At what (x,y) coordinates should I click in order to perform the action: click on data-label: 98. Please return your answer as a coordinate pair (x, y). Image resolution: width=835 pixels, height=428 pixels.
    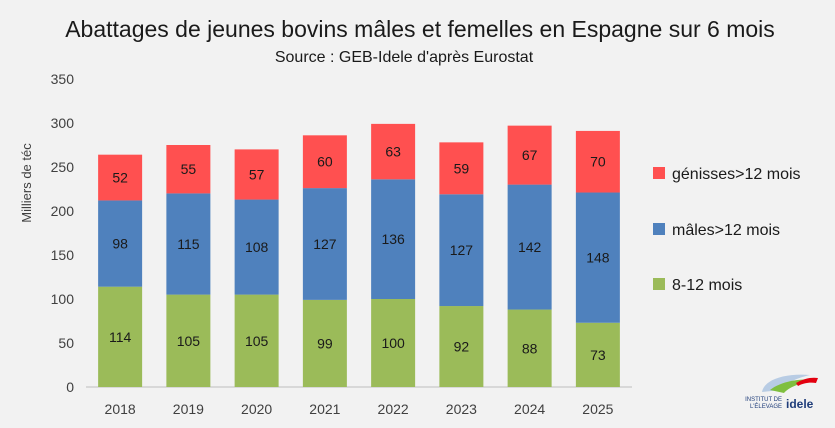
    Looking at the image, I should click on (120, 244).